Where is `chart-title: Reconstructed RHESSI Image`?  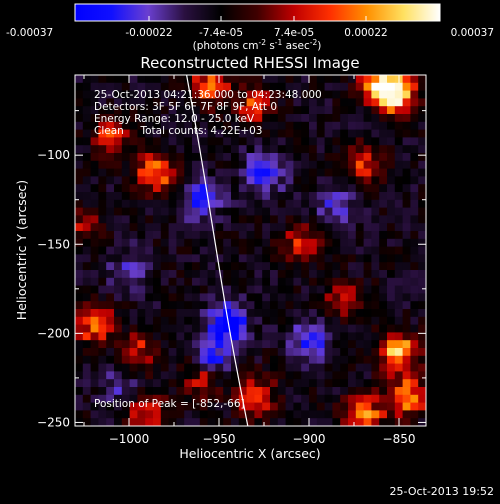
chart-title: Reconstructed RHESSI Image is located at coordinates (249, 63).